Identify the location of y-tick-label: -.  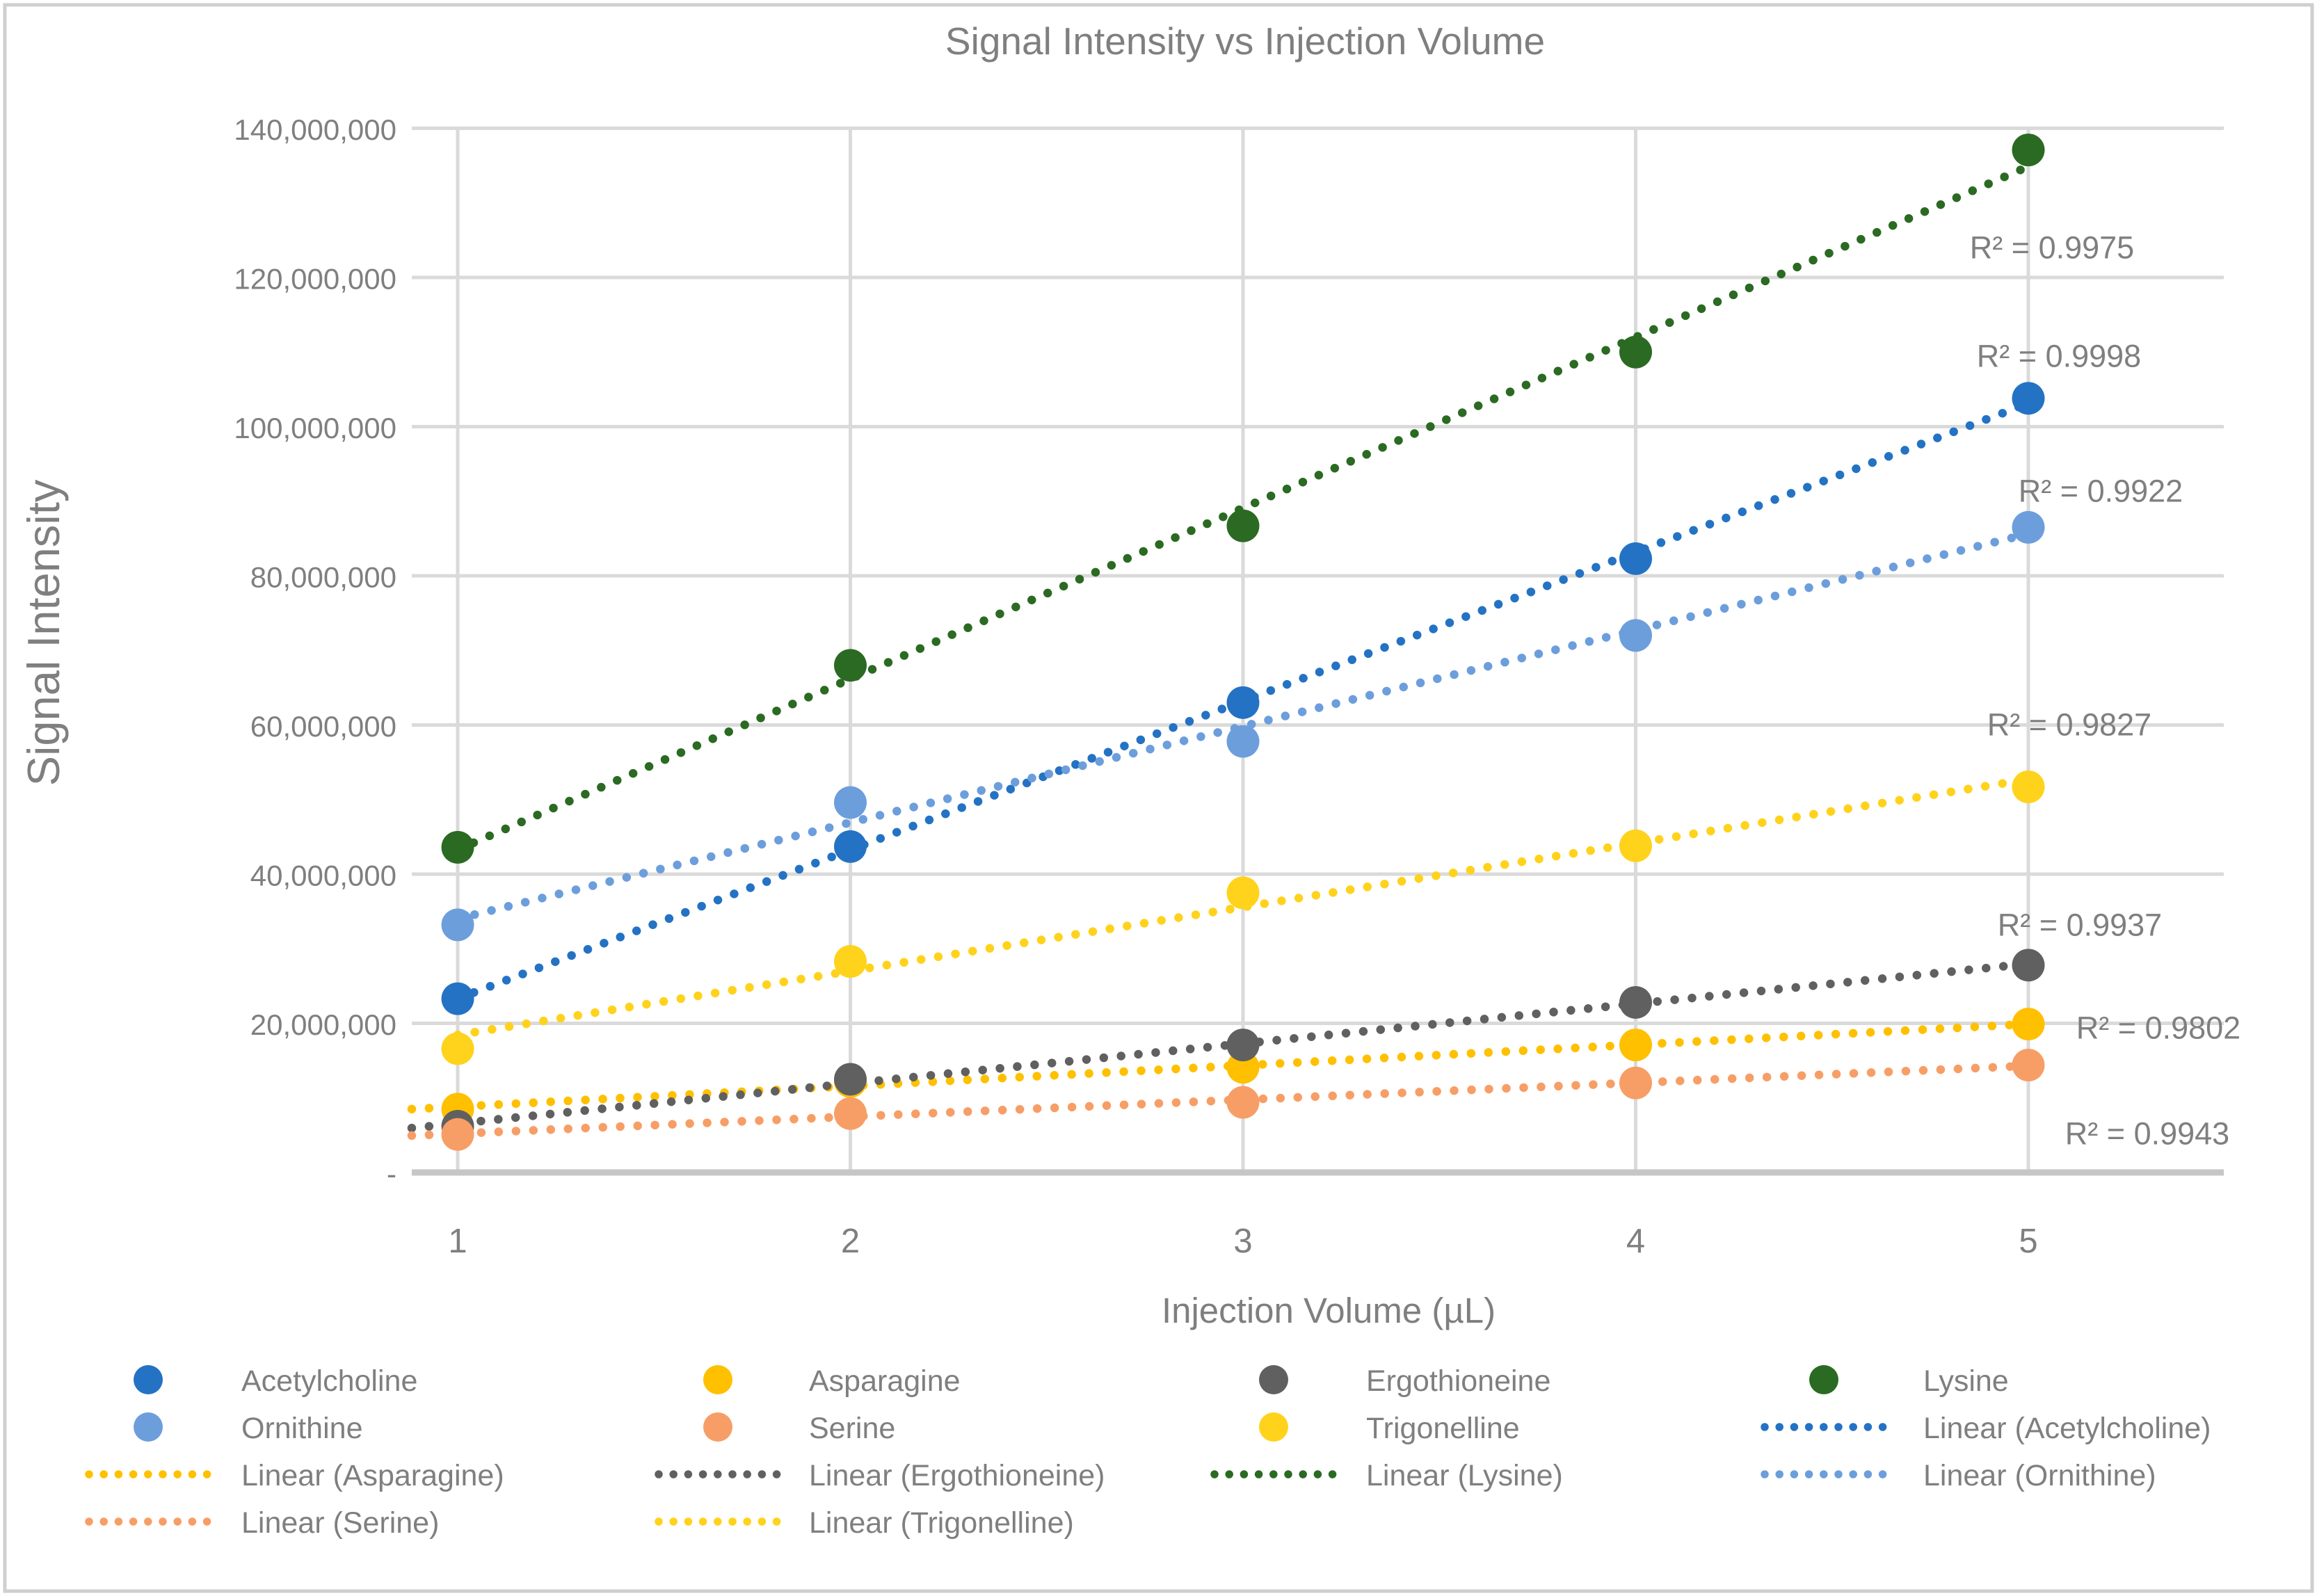
(391, 1174).